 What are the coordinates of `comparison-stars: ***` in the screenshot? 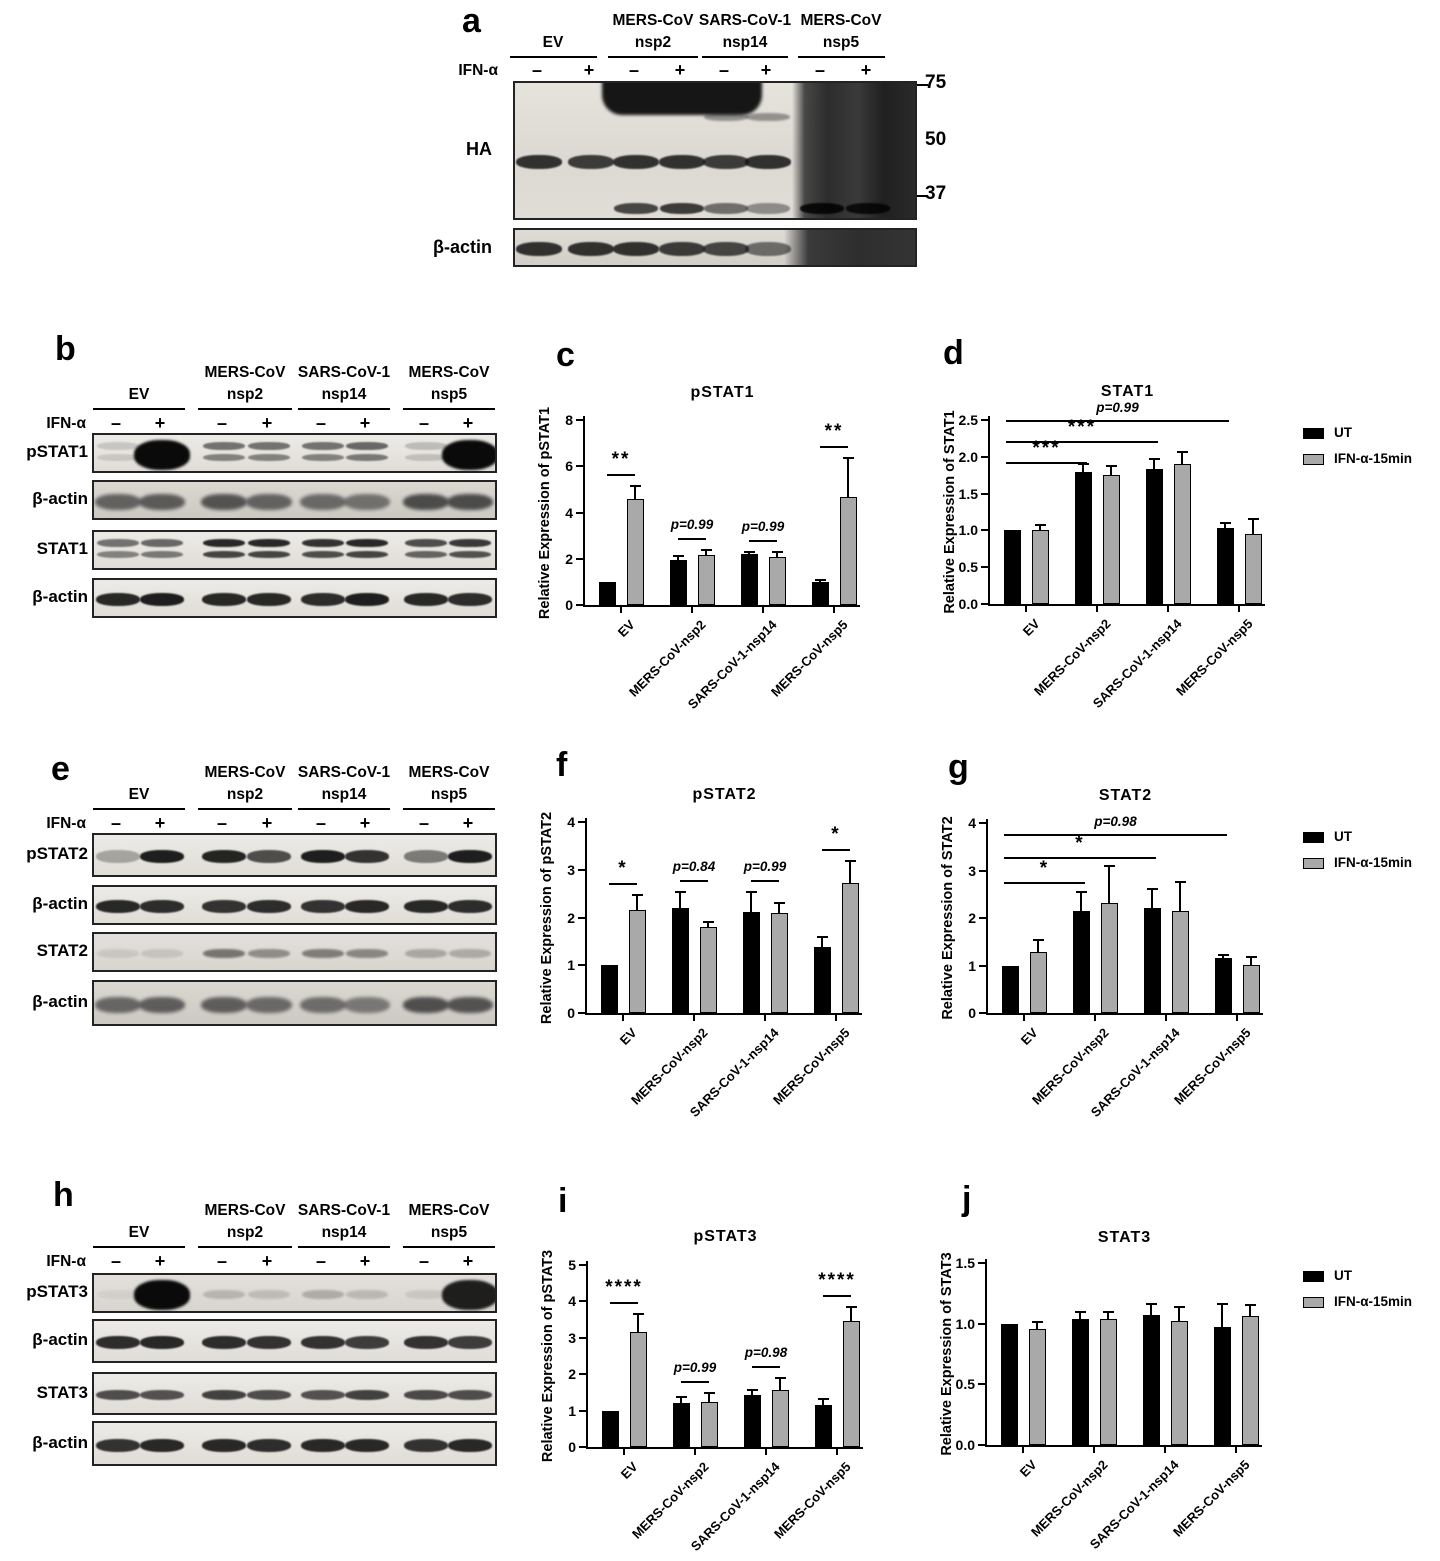 It's located at (1082, 428).